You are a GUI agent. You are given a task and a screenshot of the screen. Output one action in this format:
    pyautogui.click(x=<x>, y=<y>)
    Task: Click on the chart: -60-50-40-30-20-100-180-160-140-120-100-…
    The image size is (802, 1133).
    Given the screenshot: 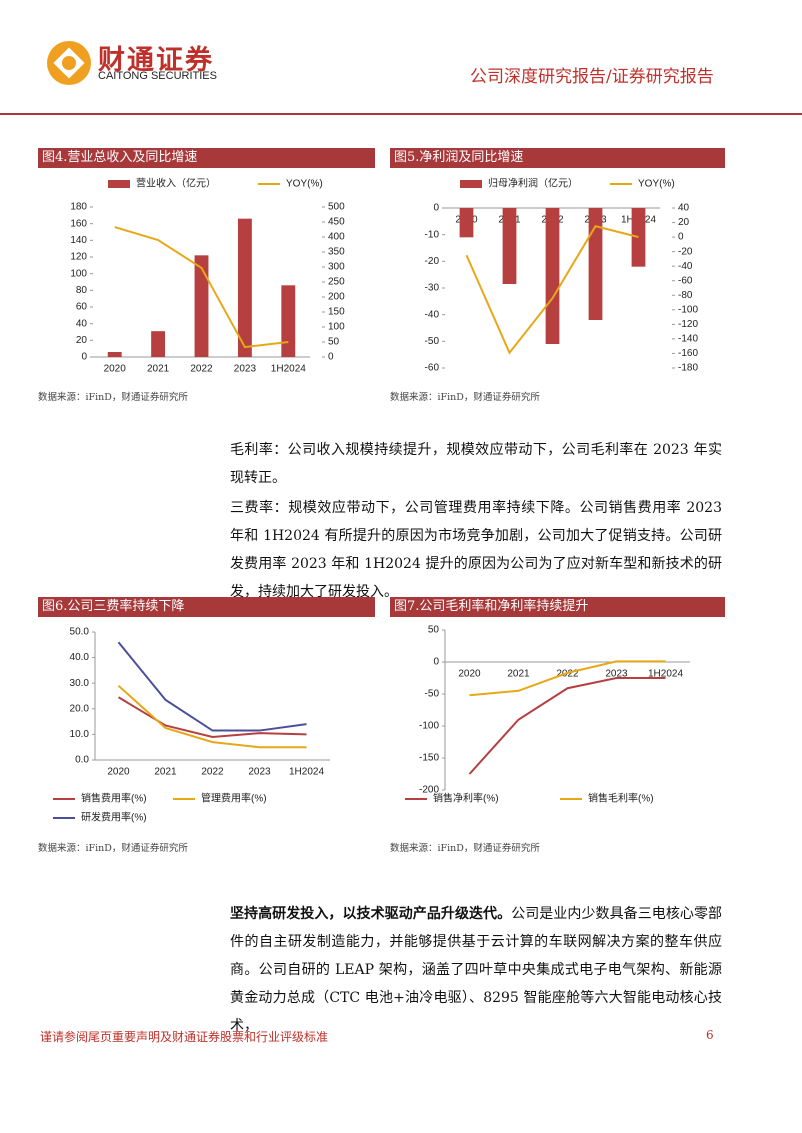 What is the action you would take?
    pyautogui.click(x=562, y=275)
    